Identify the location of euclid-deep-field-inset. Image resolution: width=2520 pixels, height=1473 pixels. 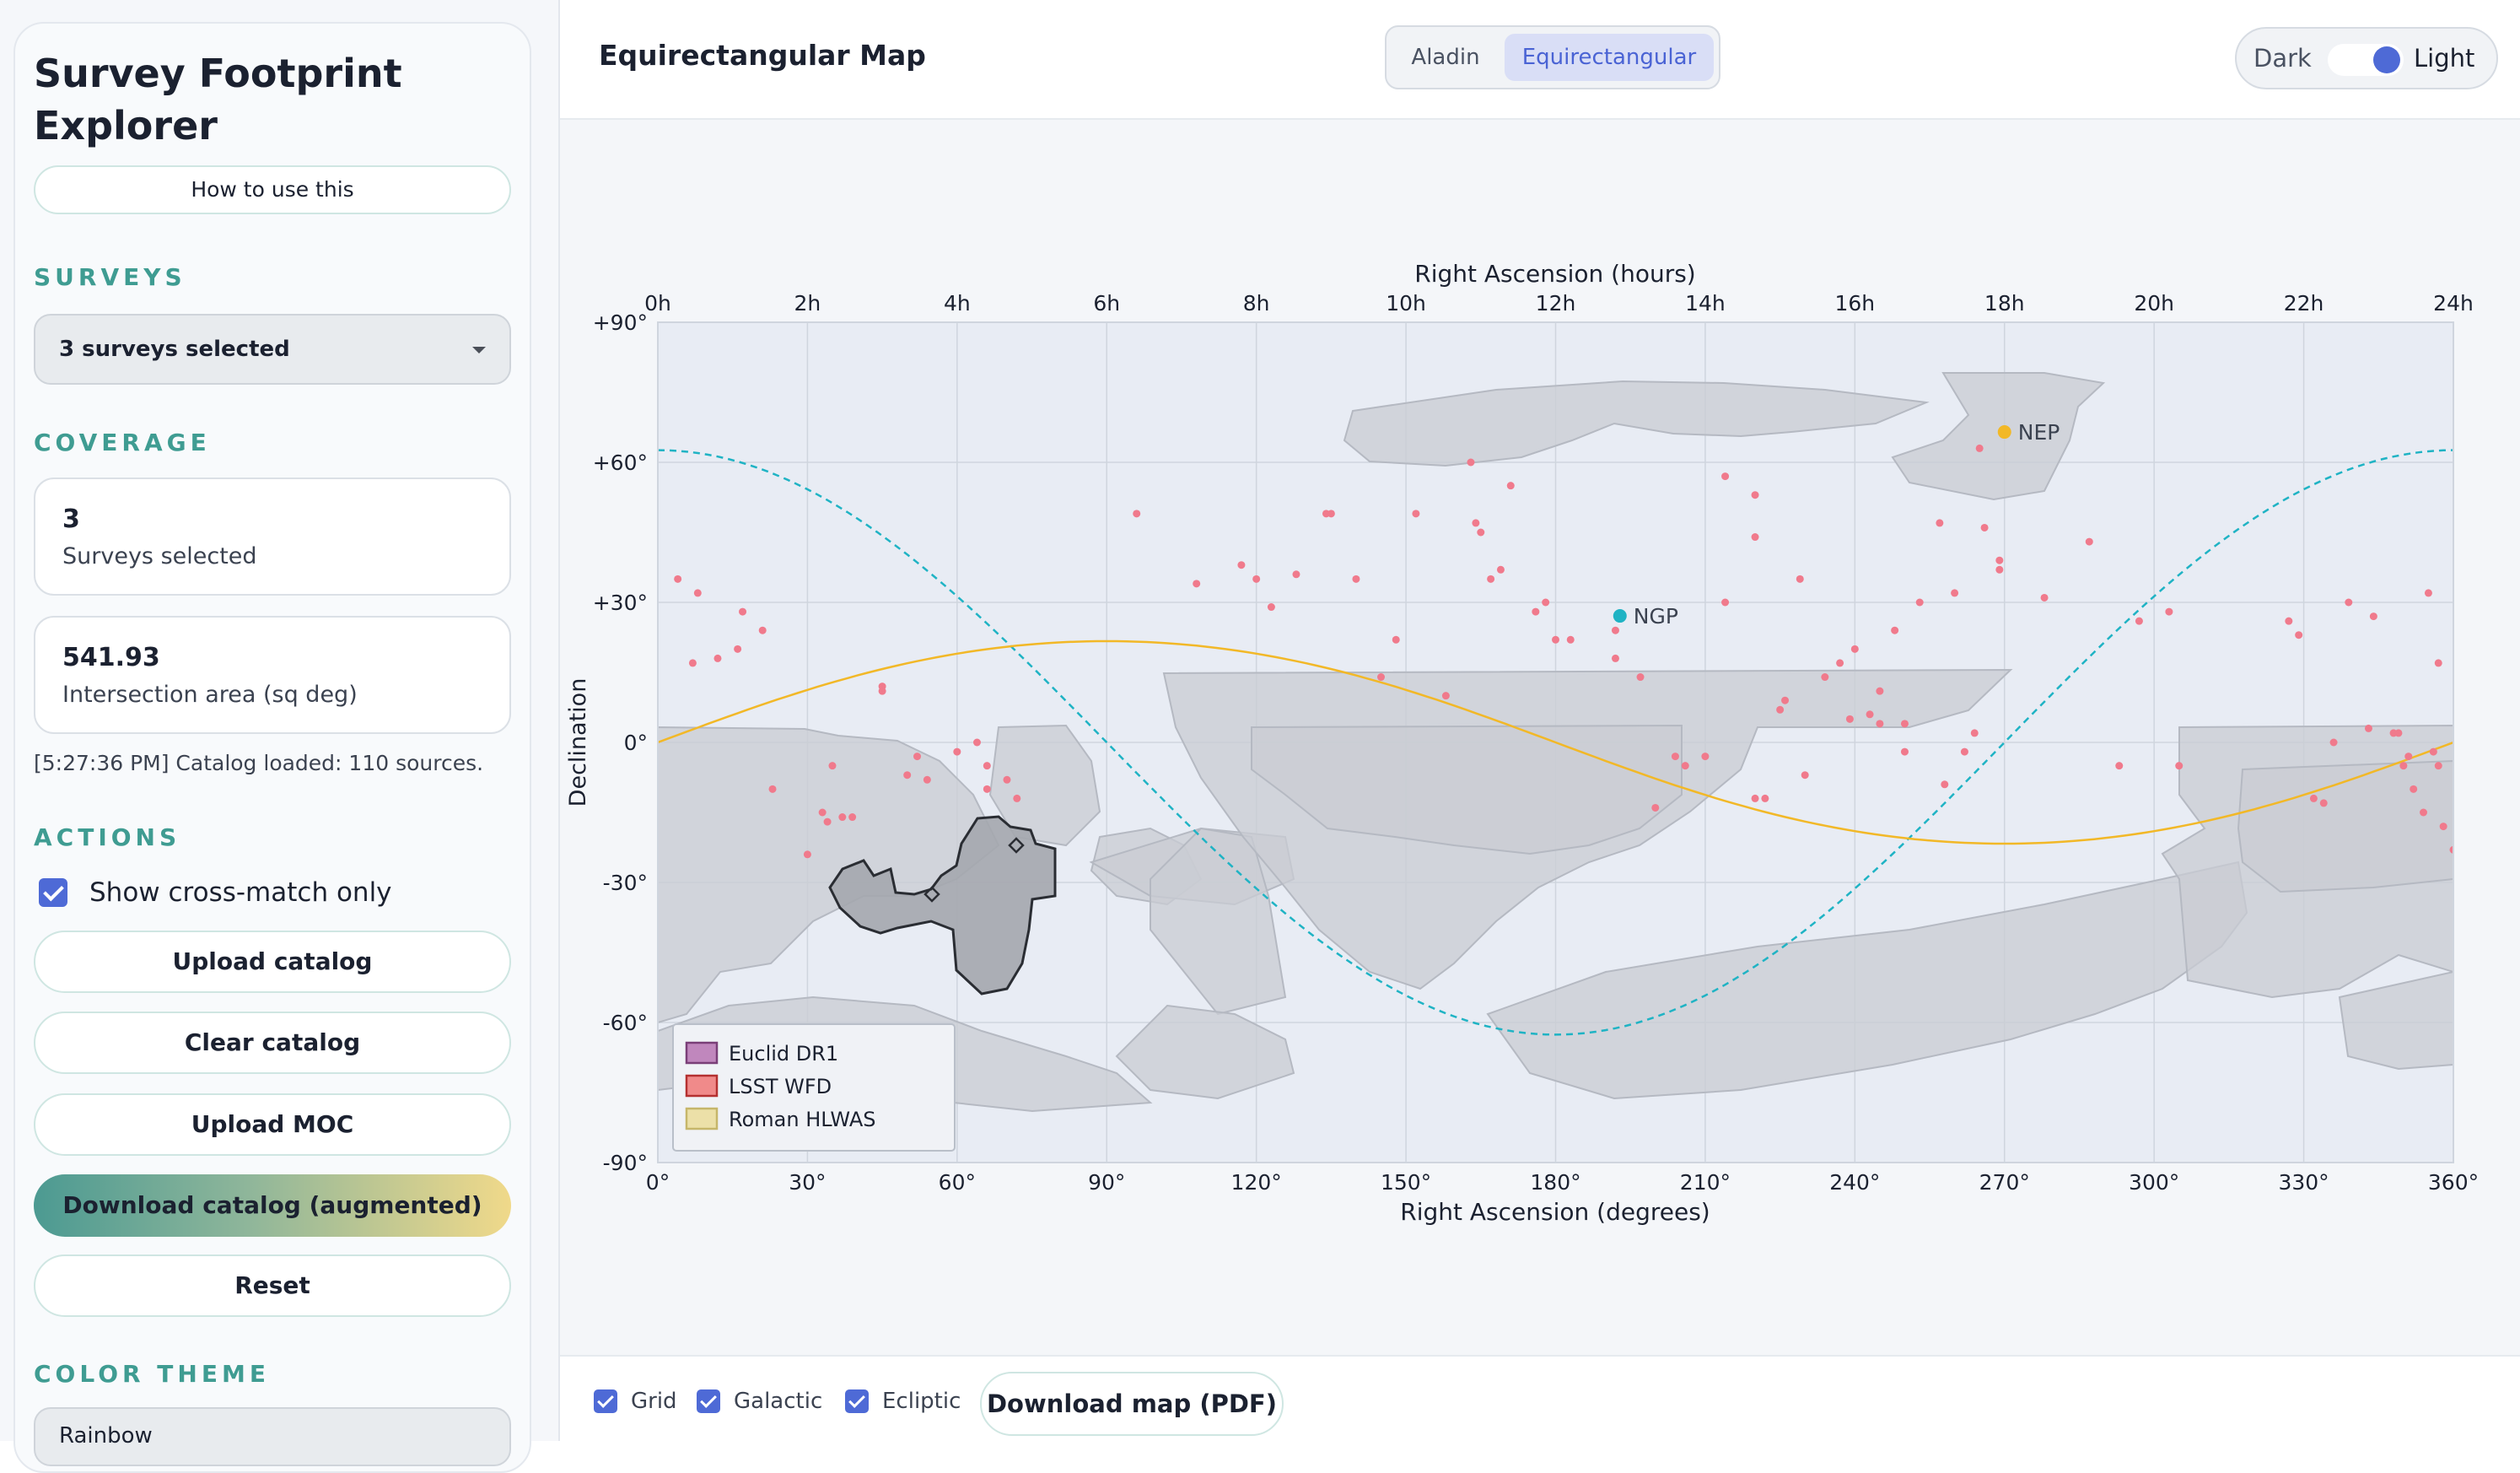
(1017, 845).